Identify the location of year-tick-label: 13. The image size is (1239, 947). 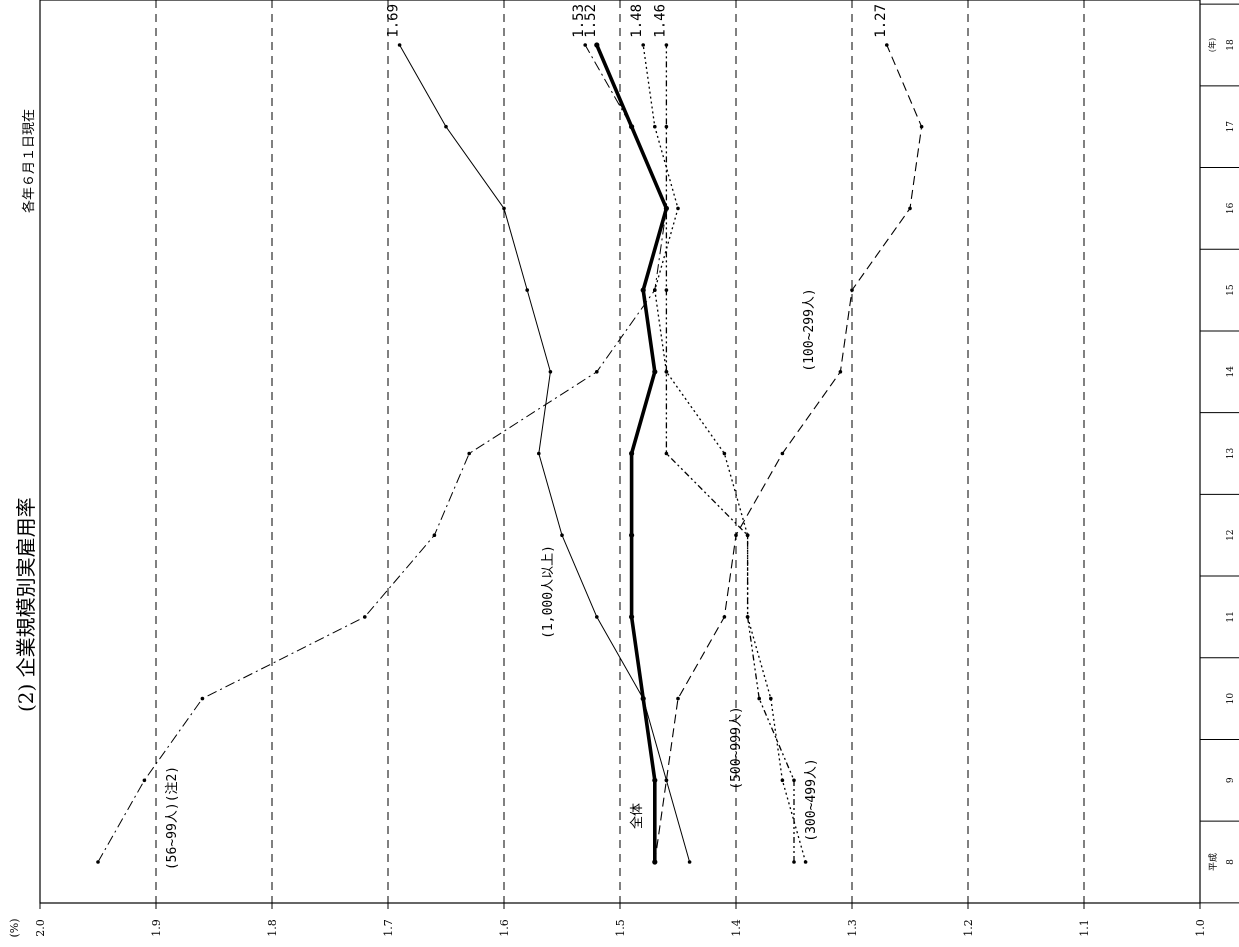
(1231, 454).